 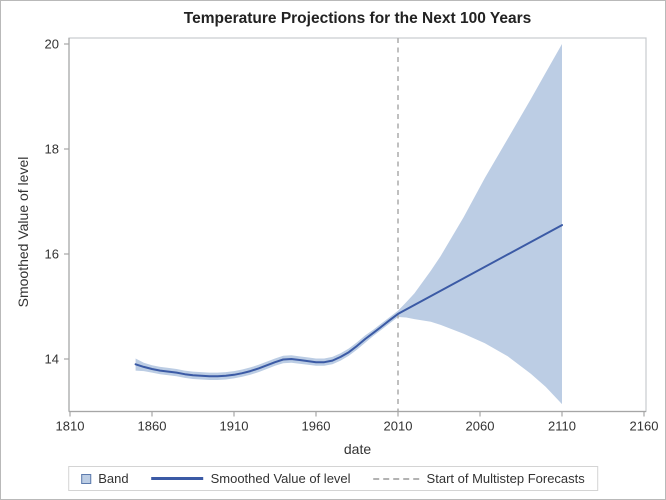 What do you see at coordinates (357, 449) in the screenshot?
I see `x-axis-title: date` at bounding box center [357, 449].